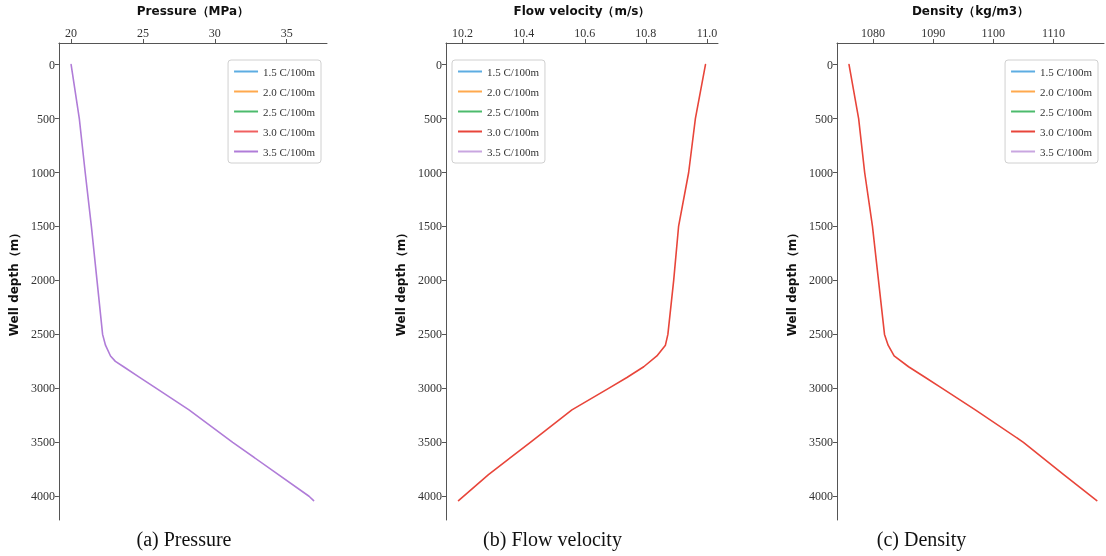 The image size is (1106, 556). What do you see at coordinates (286, 33) in the screenshot?
I see `x-tick-label: 35` at bounding box center [286, 33].